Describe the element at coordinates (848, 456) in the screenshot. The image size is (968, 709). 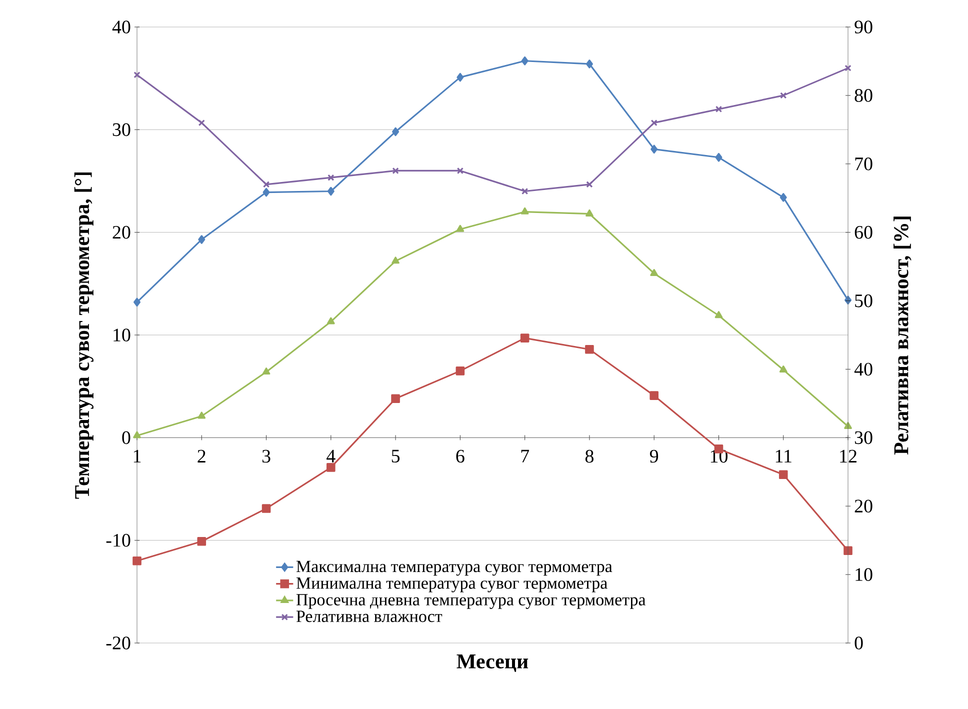
I see `x-tick-label: 12` at that location.